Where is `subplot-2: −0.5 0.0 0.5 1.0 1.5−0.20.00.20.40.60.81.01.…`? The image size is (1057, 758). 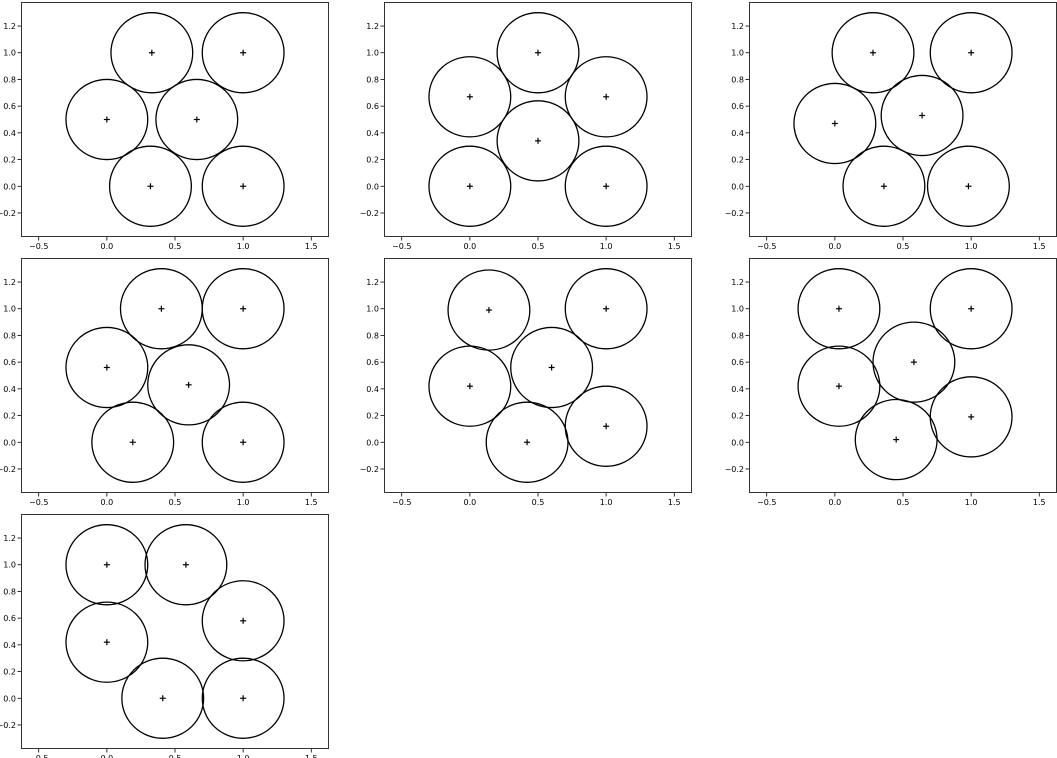
subplot-2: −0.5 0.0 0.5 1.0 1.5−0.20.00.20.40.60.81.01.… is located at coordinates (526, 127).